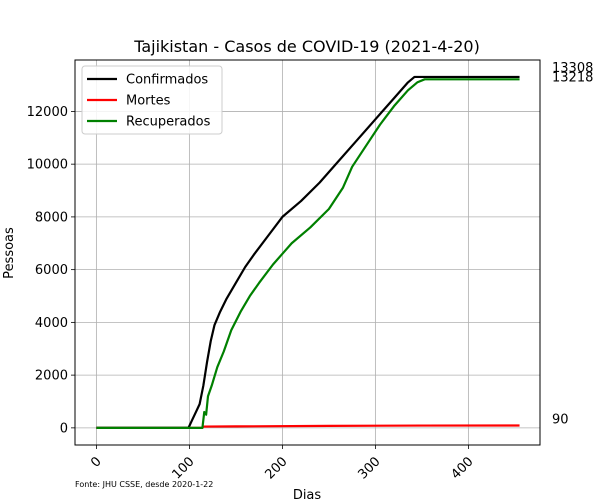 Image resolution: width=600 pixels, height=500 pixels. Describe the element at coordinates (572, 68) in the screenshot. I see `end-label-confirmados: 13308` at that location.